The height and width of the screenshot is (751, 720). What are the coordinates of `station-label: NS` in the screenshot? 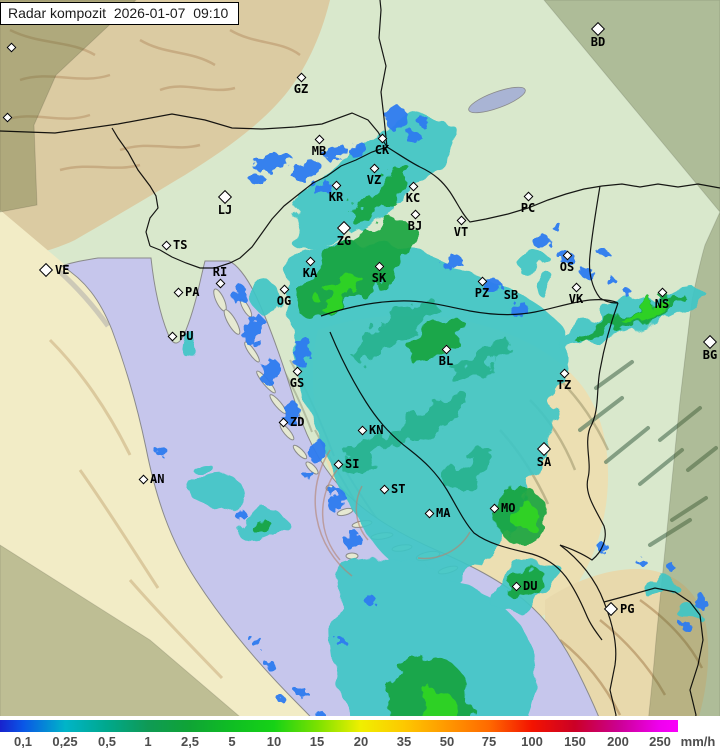 It's located at (662, 304).